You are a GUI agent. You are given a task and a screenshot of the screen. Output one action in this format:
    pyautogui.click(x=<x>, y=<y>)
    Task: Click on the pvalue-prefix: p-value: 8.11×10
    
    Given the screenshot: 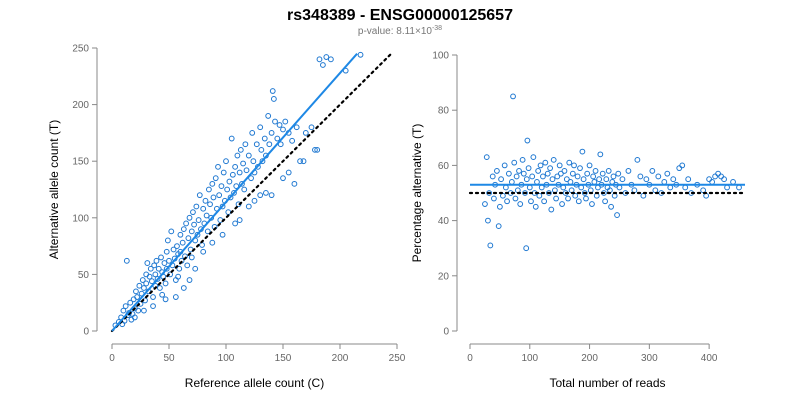 What is the action you would take?
    pyautogui.click(x=395, y=31)
    